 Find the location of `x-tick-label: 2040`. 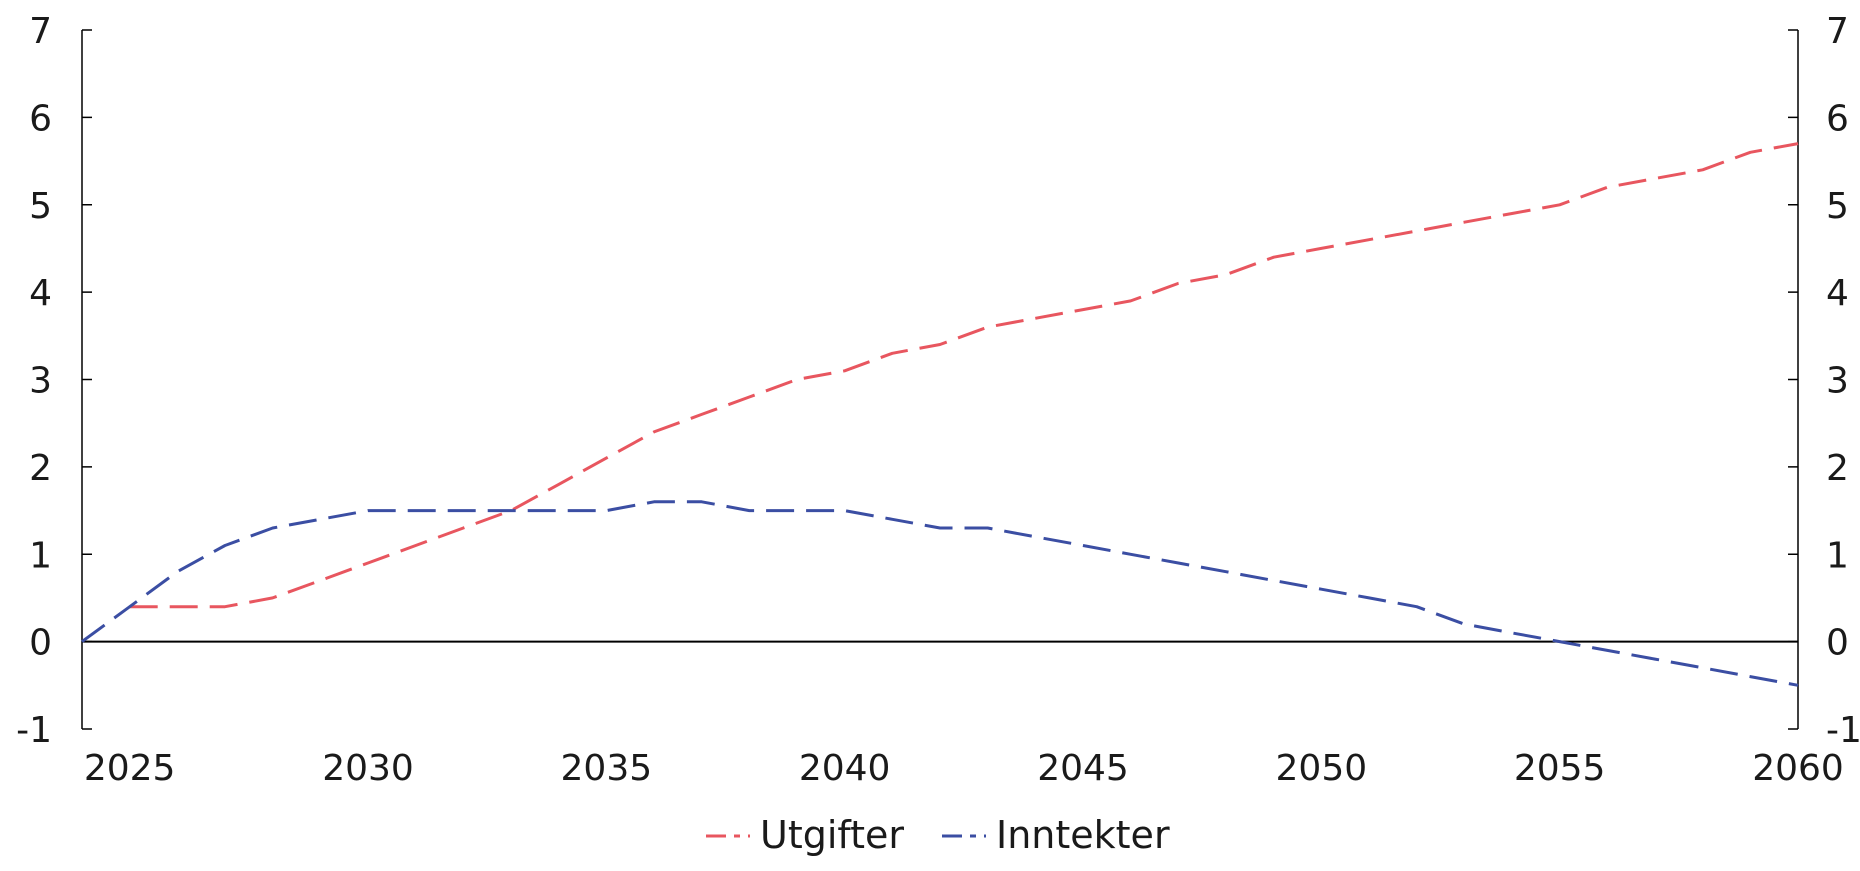

x-tick-label: 2040 is located at coordinates (845, 768).